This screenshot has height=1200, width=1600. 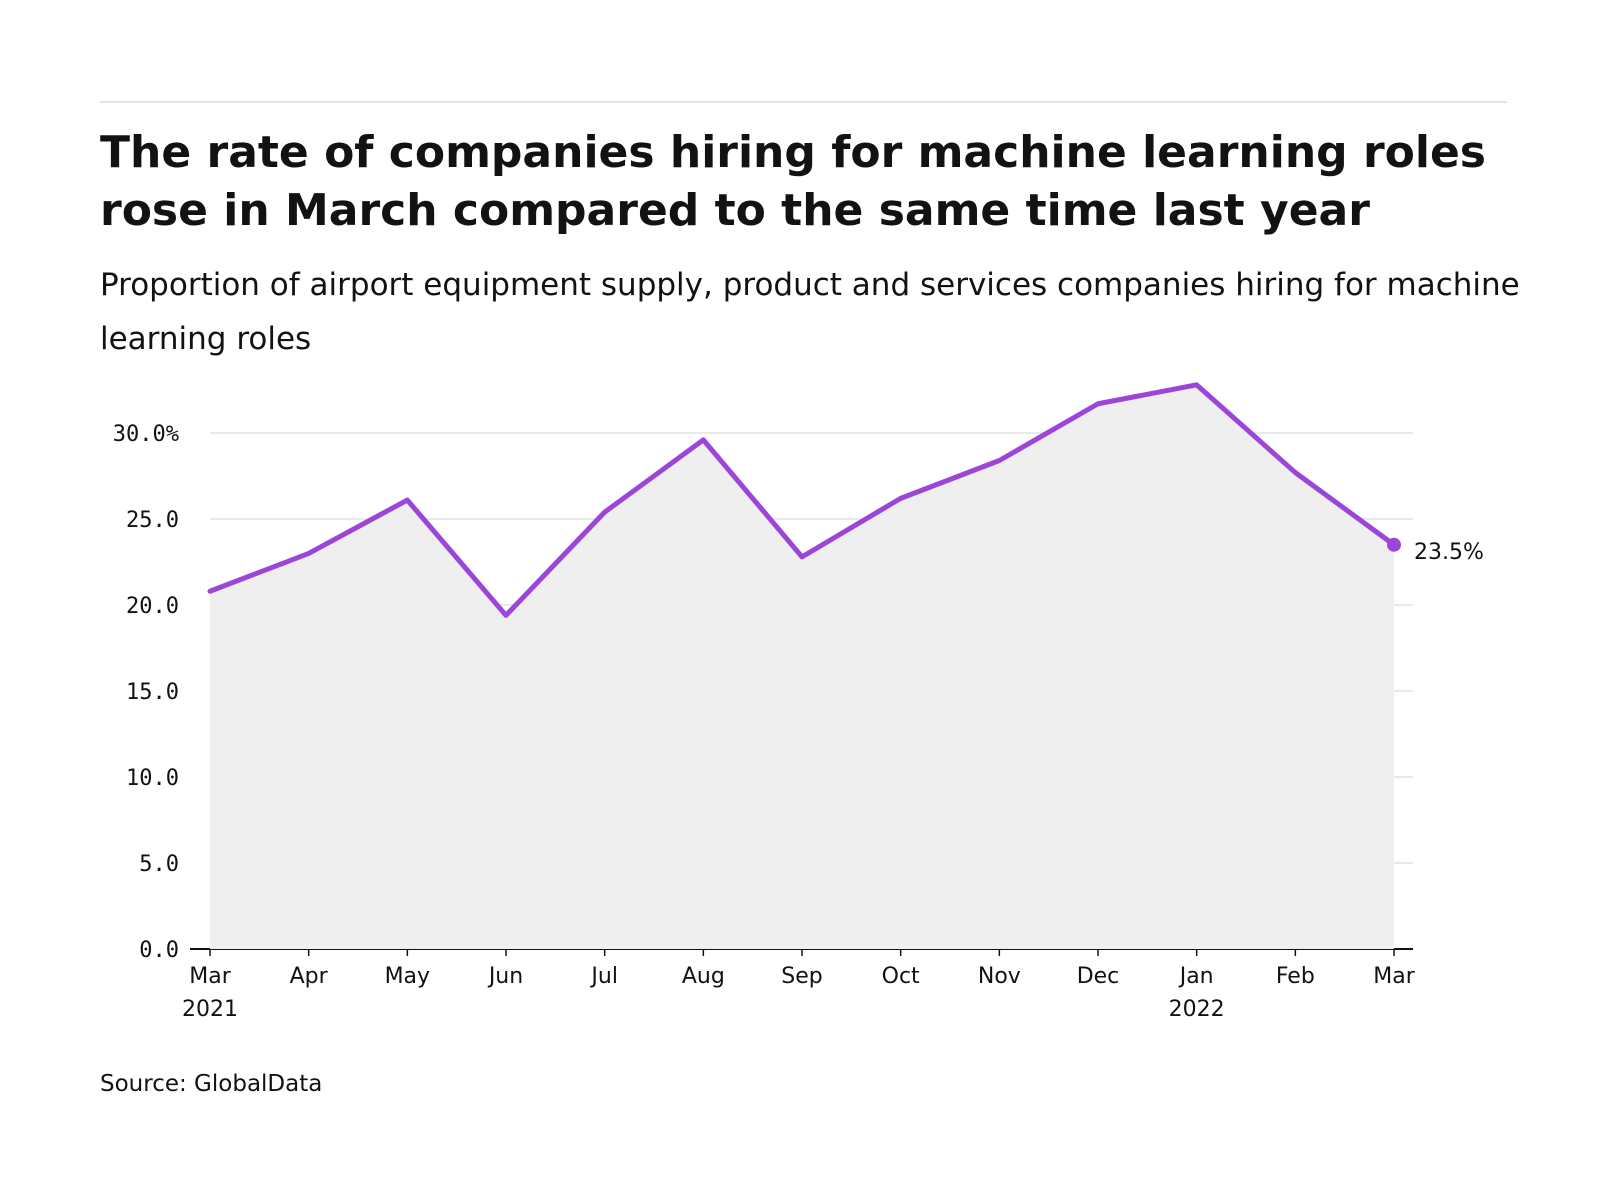 I want to click on y-axis-ticks: 0.0 5.0 10.0 15.0 20.0 25.0 30.0%, so click(x=146, y=692).